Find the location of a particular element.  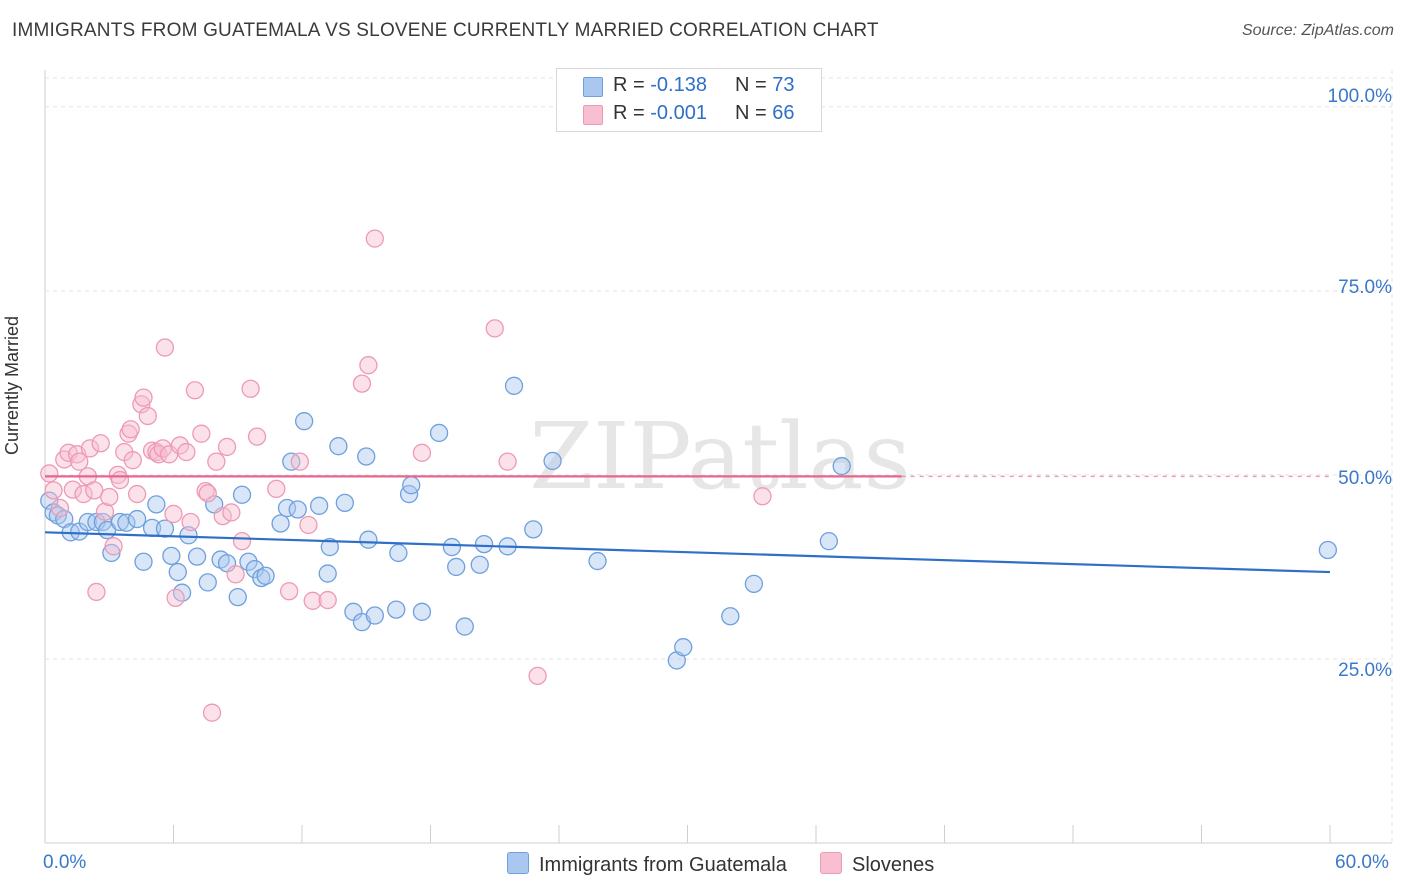

legend-label: Immigrants from Guatemala is located at coordinates (663, 865).